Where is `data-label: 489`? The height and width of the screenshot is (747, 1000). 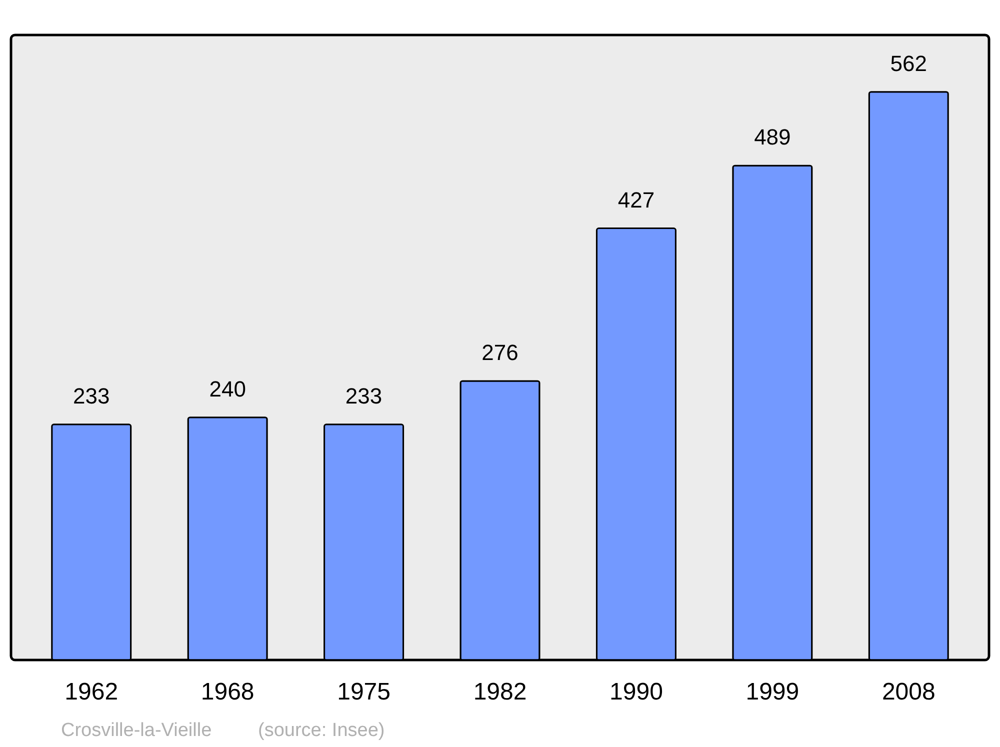
data-label: 489 is located at coordinates (772, 137).